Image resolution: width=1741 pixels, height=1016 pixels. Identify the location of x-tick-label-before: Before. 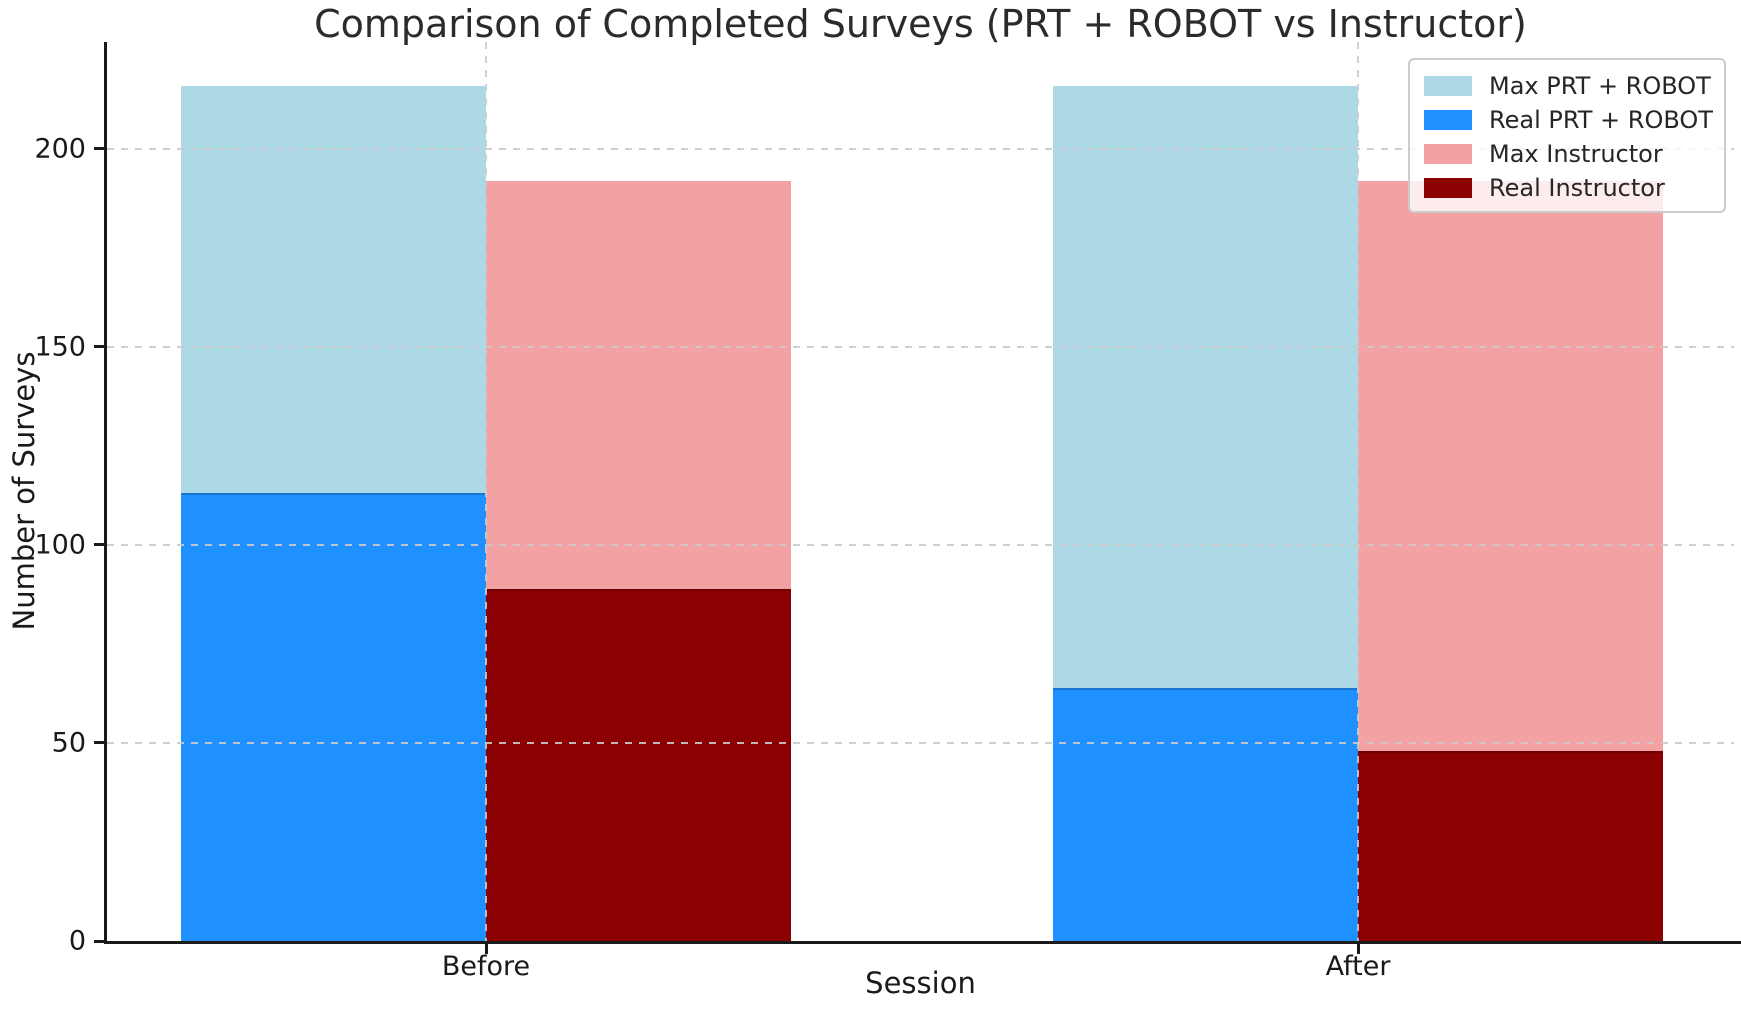
(486, 966).